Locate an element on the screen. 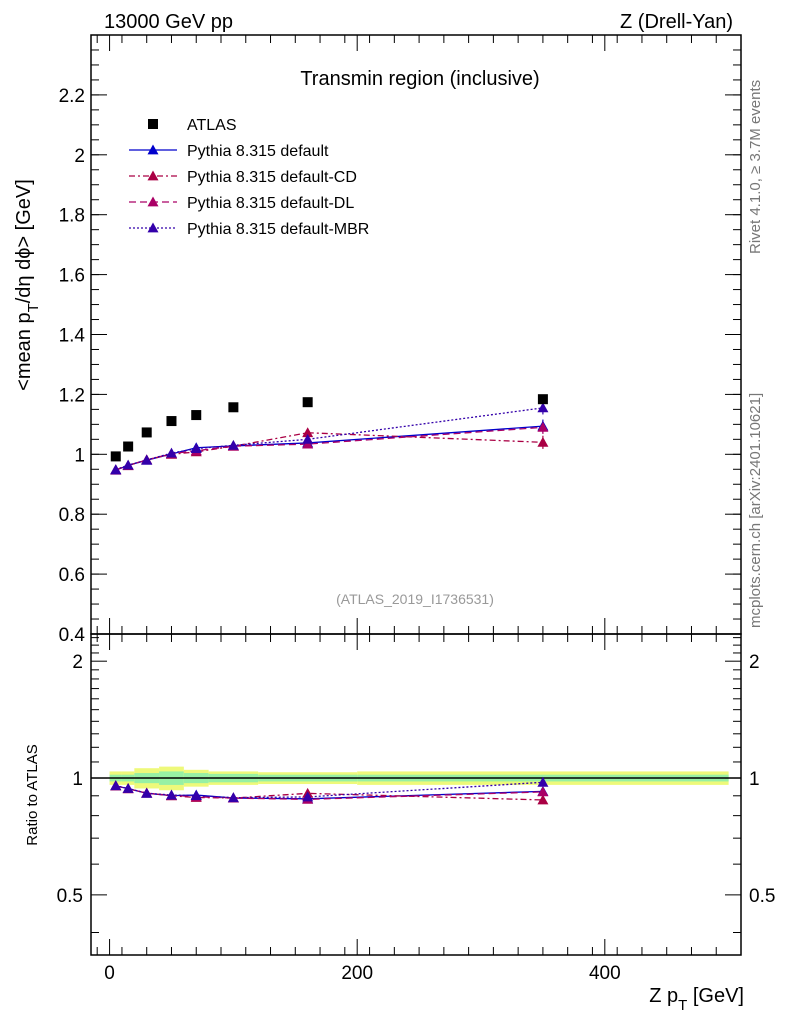 The width and height of the screenshot is (786, 1024). ratio-y-tick-label-right: 0.5 is located at coordinates (762, 896).